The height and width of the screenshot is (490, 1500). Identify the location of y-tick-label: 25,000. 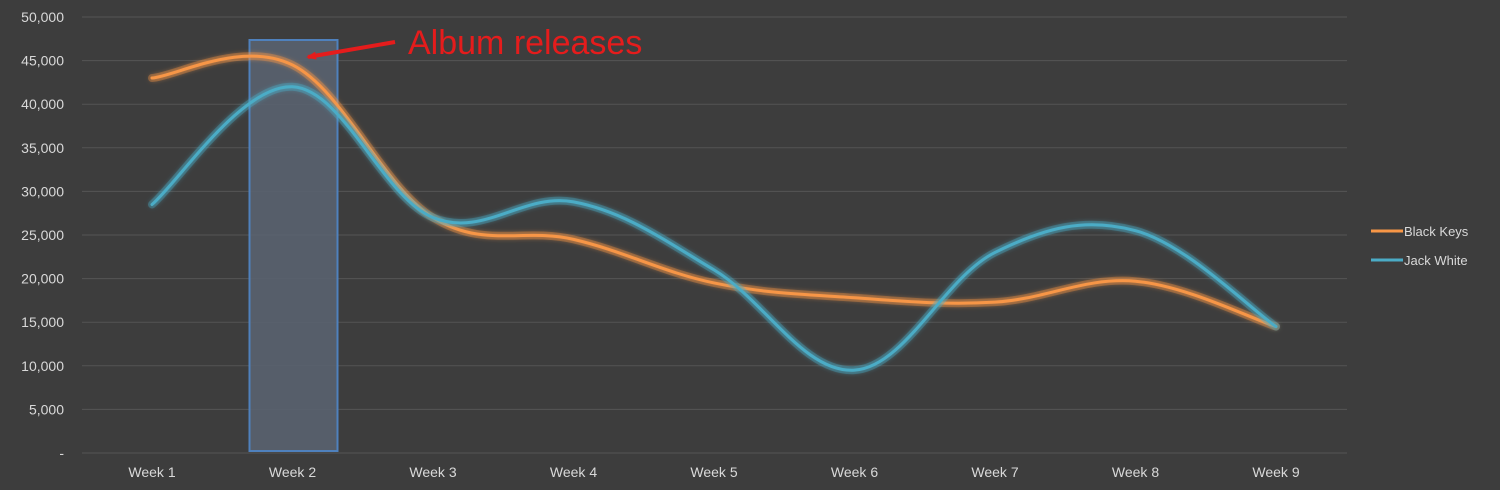
(42, 235).